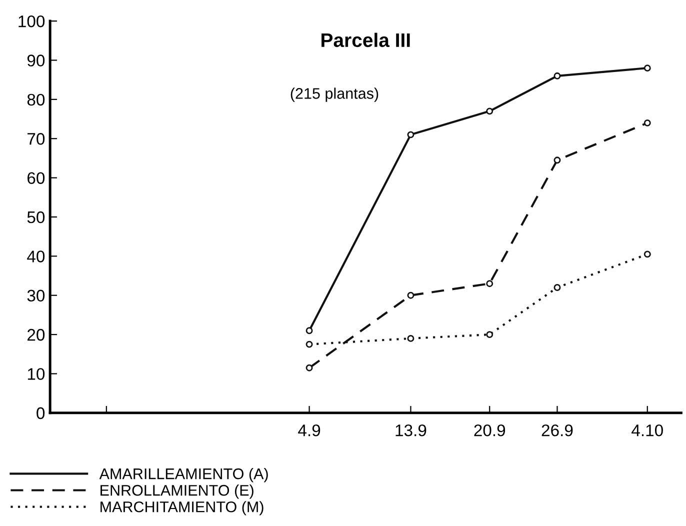 The width and height of the screenshot is (686, 526). What do you see at coordinates (31, 21) in the screenshot?
I see `y-tick-label: 100` at bounding box center [31, 21].